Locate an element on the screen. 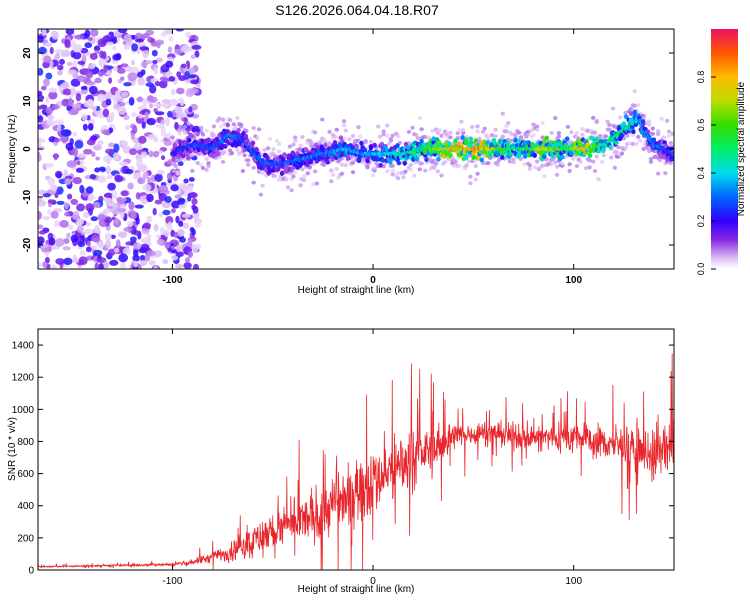 Image resolution: width=750 pixels, height=600 pixels. y-tick-label: 400 is located at coordinates (25, 506).